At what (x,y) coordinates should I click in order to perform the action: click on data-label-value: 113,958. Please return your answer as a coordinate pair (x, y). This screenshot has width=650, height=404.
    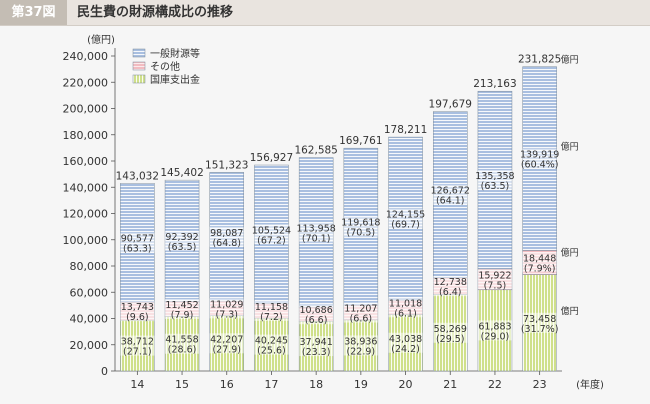
    Looking at the image, I should click on (316, 228).